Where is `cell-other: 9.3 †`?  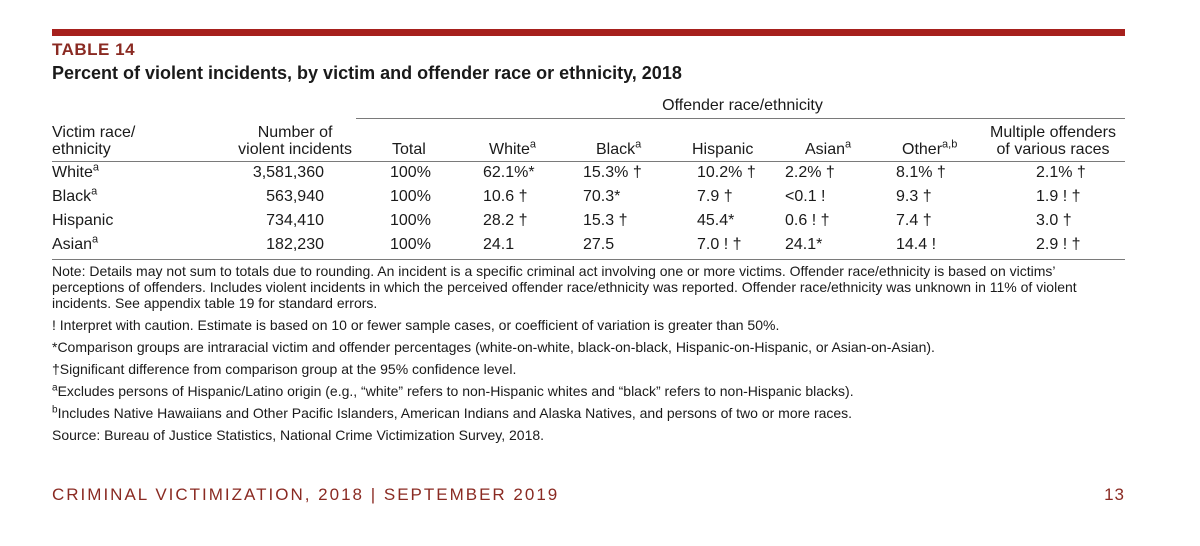
cell-other: 9.3 † is located at coordinates (914, 196).